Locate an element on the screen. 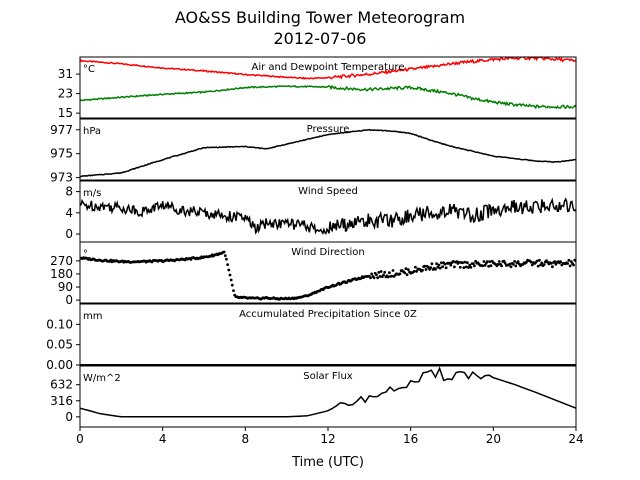 This screenshot has width=640, height=480. x-axis: 0 4 8 12 16 20 24 is located at coordinates (329, 439).